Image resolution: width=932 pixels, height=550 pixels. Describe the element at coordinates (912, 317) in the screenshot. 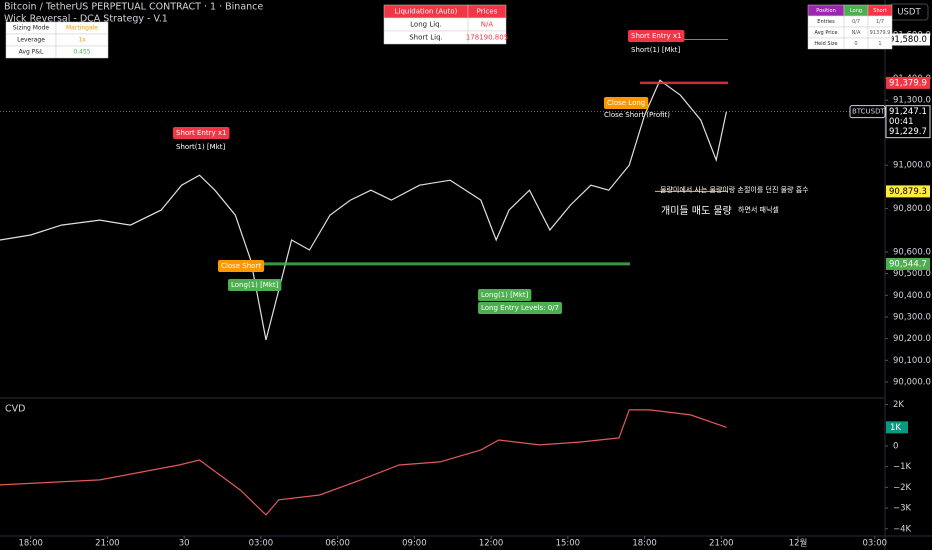

I see `y-tick-label: 90,300.0` at that location.